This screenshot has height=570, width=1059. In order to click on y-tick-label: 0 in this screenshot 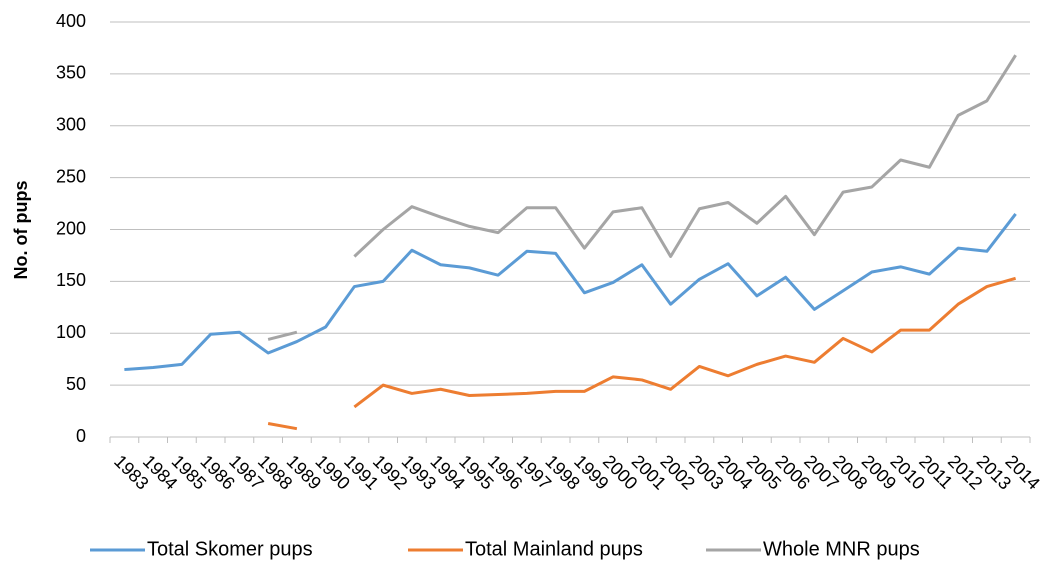, I will do `click(81, 436)`.